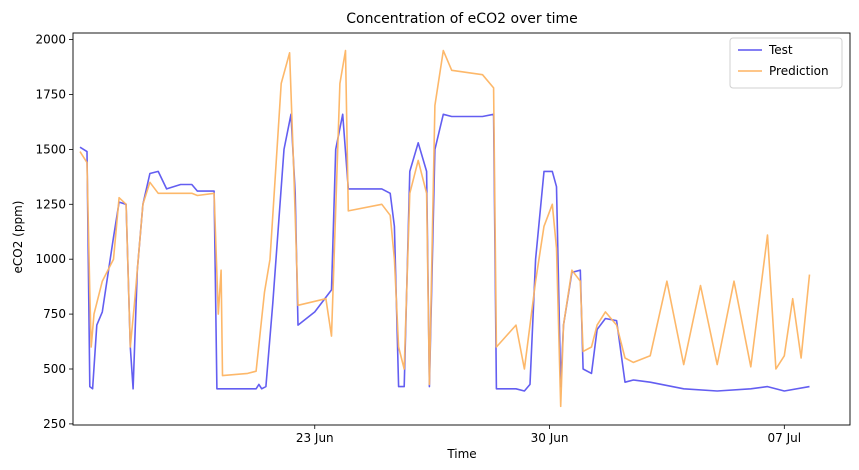 Image resolution: width=859 pixels, height=470 pixels. What do you see at coordinates (54, 314) in the screenshot?
I see `y-tick-label: 750` at bounding box center [54, 314].